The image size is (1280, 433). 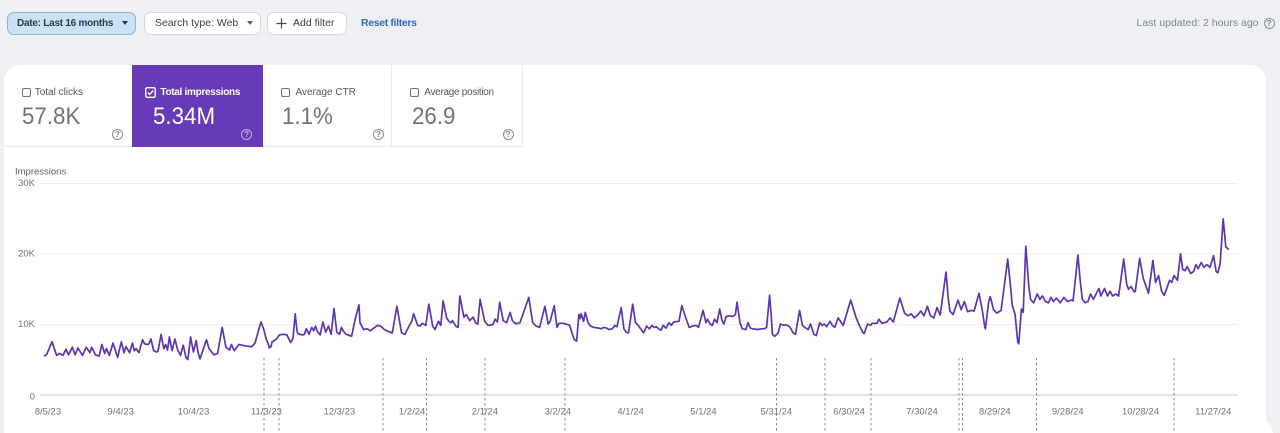 I want to click on svg-text: 0, so click(x=32, y=396).